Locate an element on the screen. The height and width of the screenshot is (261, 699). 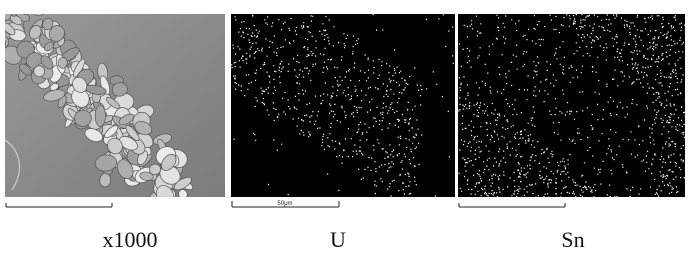
scale-text: 50μm is located at coordinates (284, 204).